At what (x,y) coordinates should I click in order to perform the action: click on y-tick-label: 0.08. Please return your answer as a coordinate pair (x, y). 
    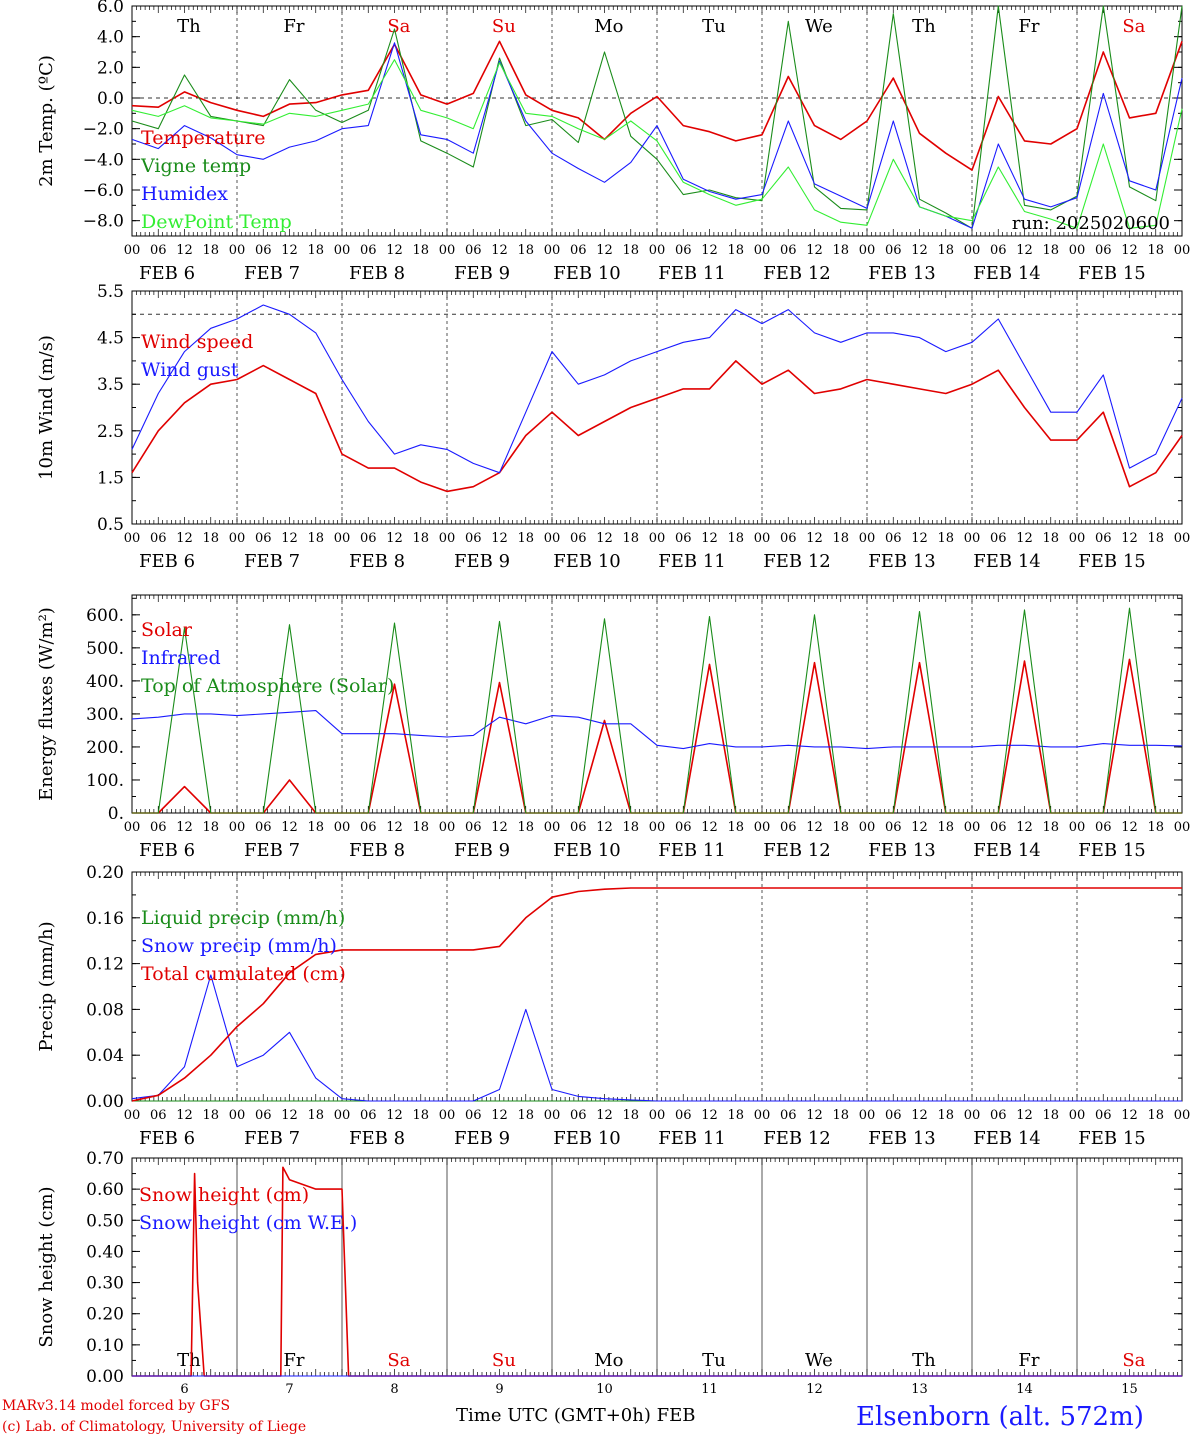
    Looking at the image, I should click on (105, 1010).